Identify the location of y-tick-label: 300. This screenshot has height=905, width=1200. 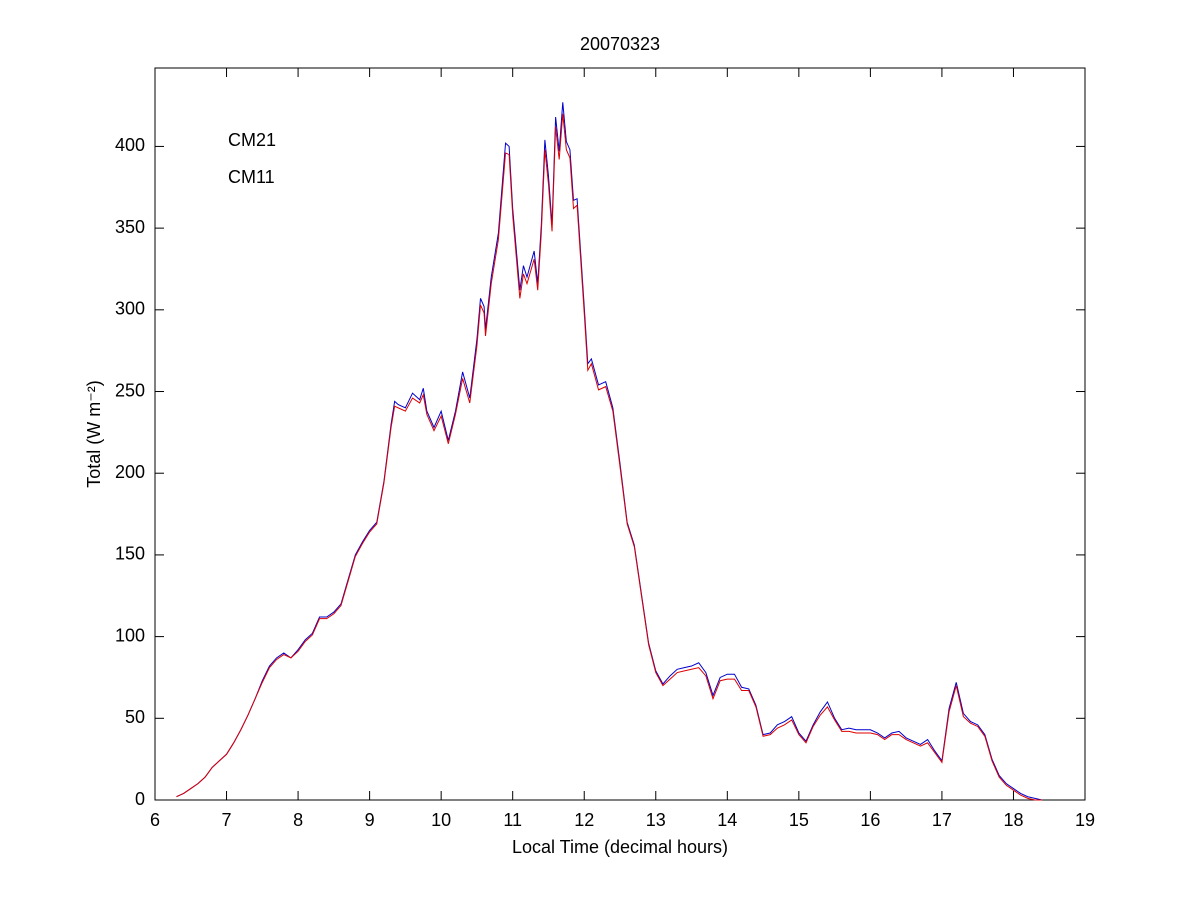
(130, 309).